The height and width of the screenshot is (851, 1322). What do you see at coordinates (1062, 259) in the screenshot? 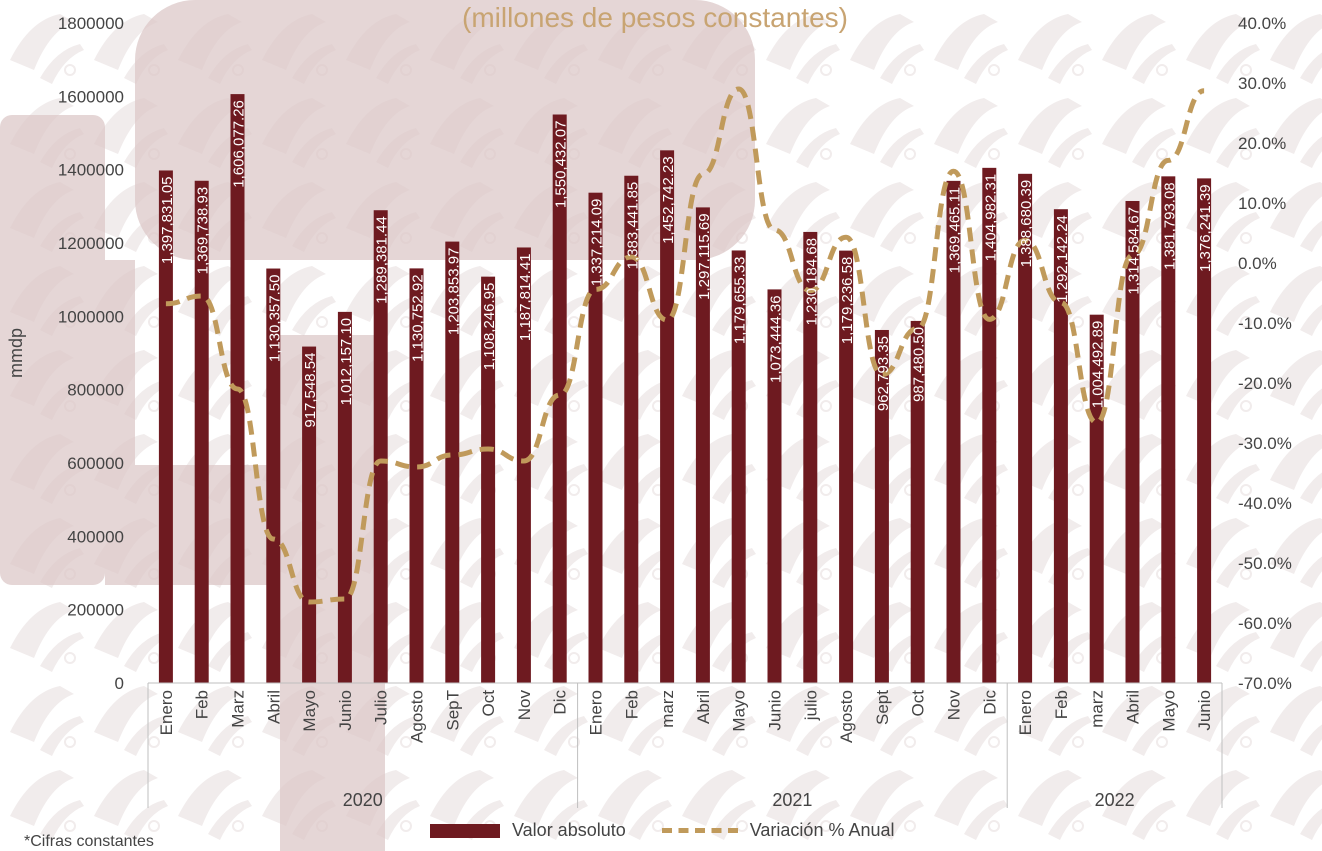
I see `bar-value-label: 1,292,142.24` at bounding box center [1062, 259].